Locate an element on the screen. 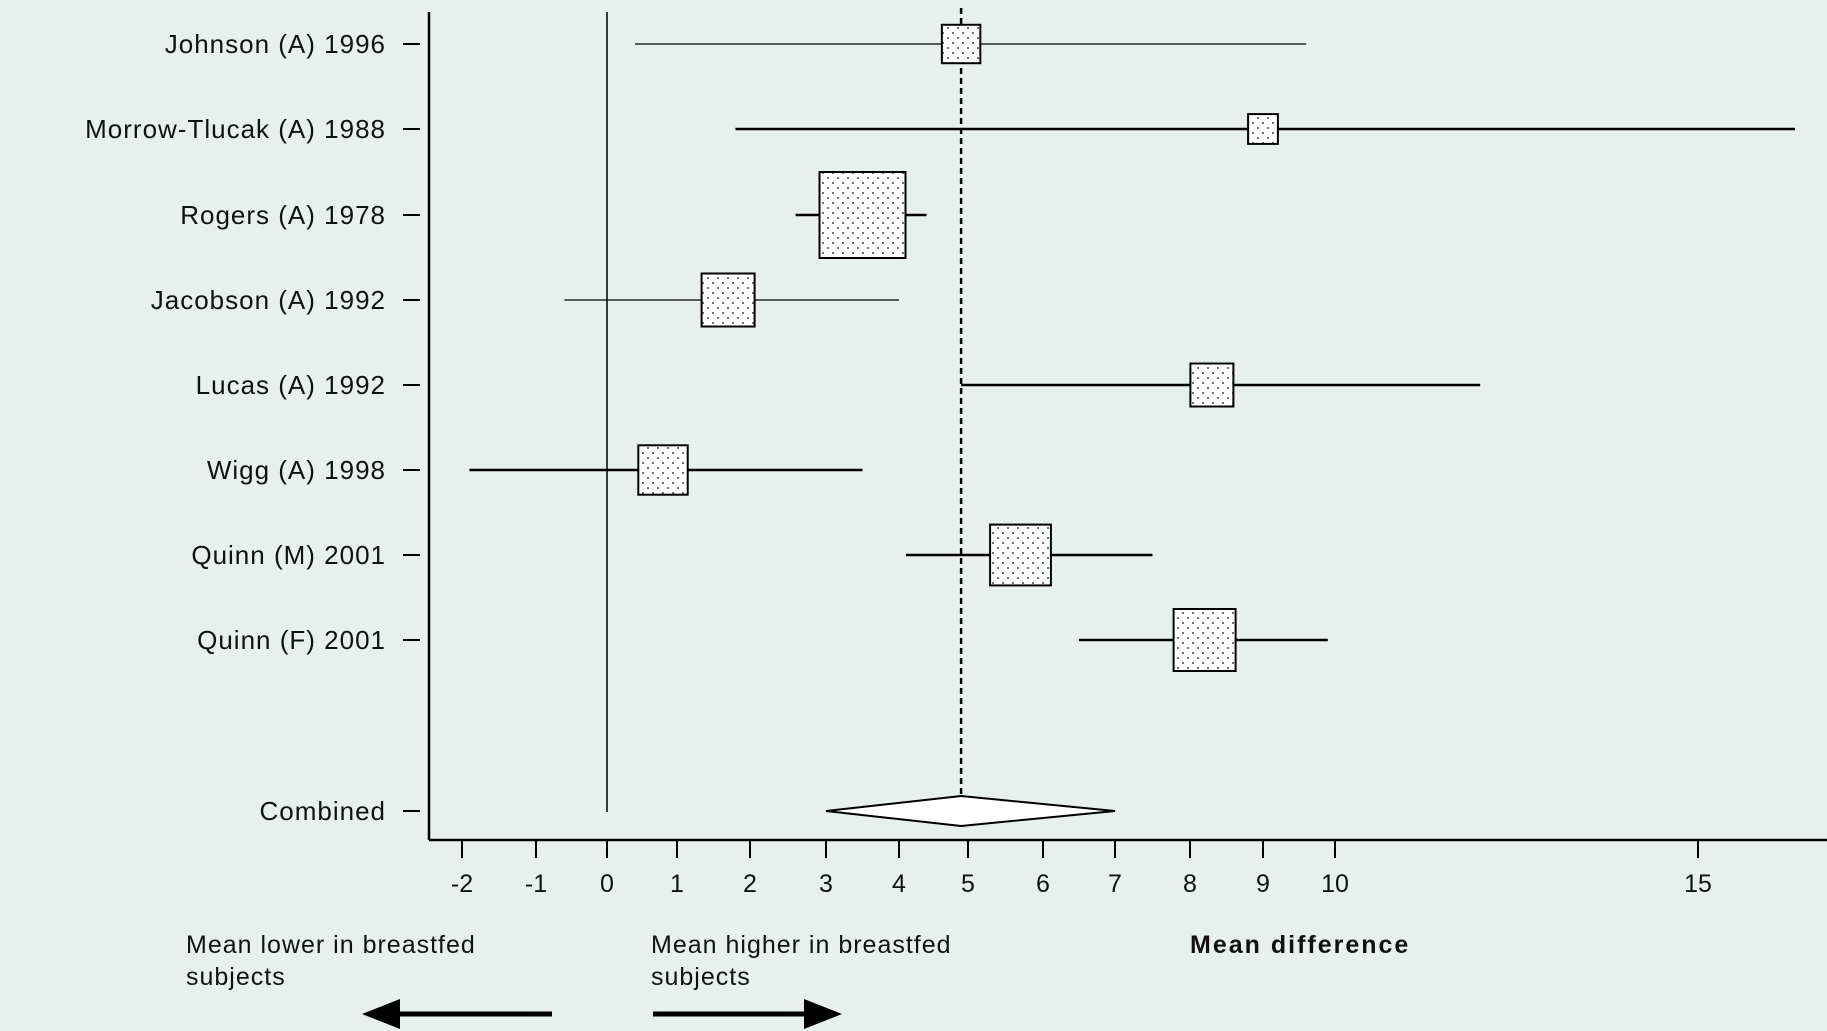 The height and width of the screenshot is (1031, 1827). annotation-lower-line2: subjects is located at coordinates (236, 977).